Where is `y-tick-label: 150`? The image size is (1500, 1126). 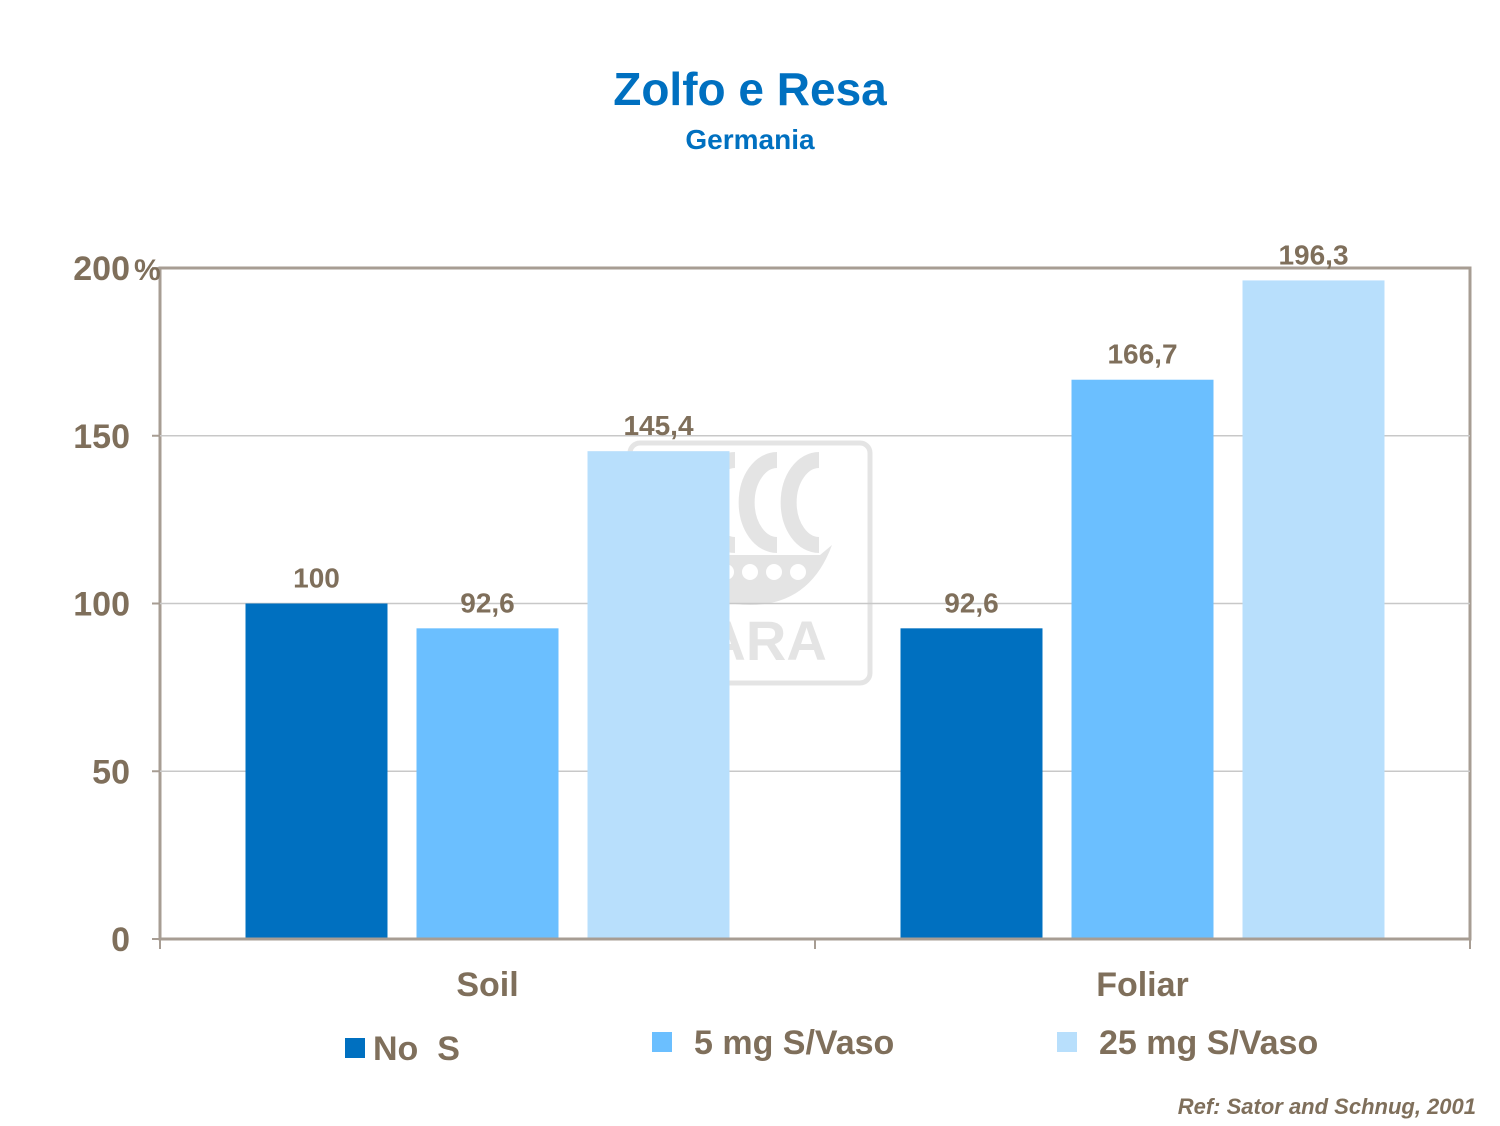 y-tick-label: 150 is located at coordinates (101, 437).